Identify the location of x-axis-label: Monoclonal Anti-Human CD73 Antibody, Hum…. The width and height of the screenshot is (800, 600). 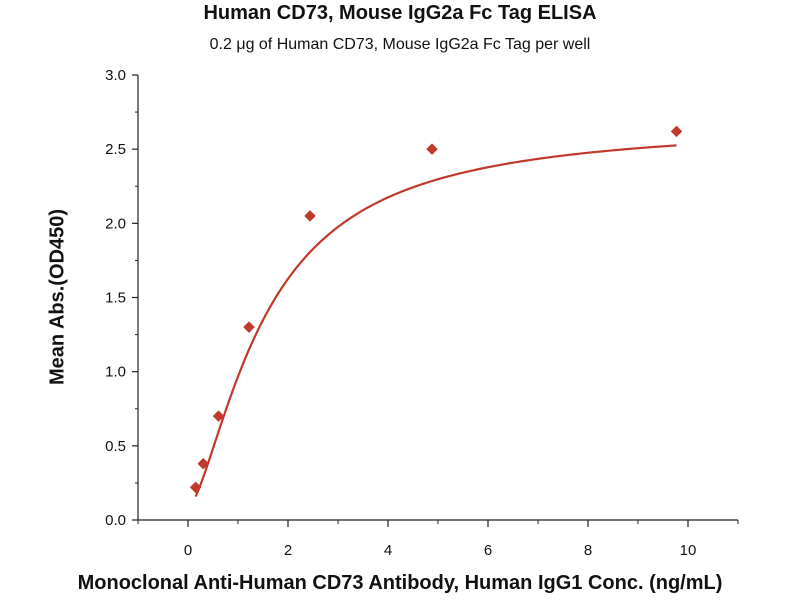
(400, 583).